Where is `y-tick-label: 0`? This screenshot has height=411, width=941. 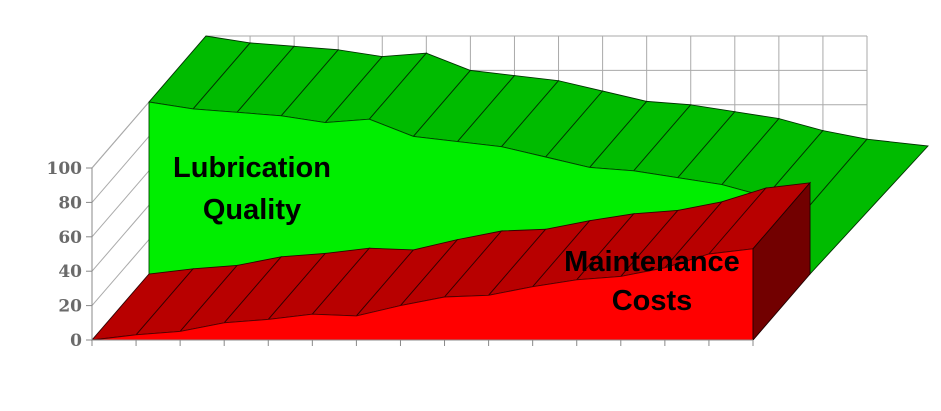 y-tick-label: 0 is located at coordinates (76, 341).